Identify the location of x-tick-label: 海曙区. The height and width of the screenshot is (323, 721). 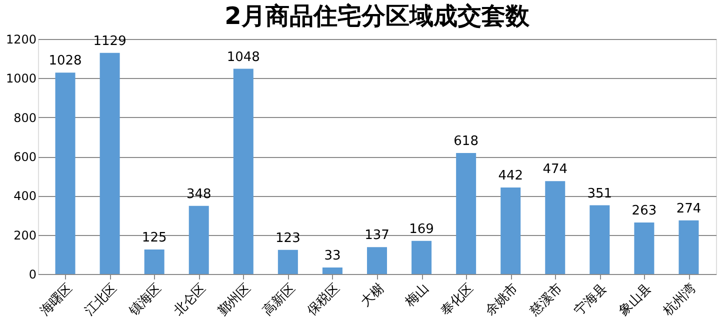
(56, 299).